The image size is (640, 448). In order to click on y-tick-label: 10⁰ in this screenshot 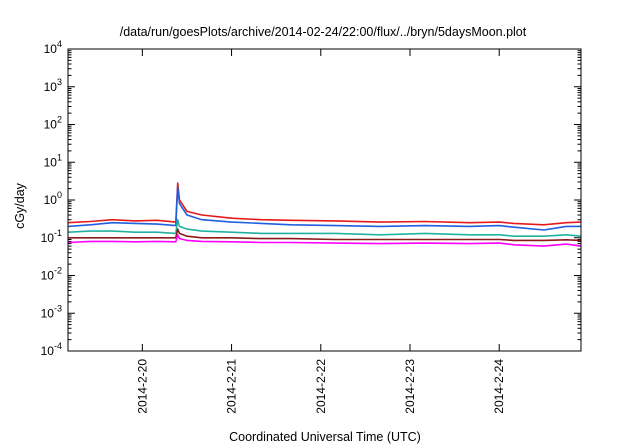, I will do `click(53, 198)`.